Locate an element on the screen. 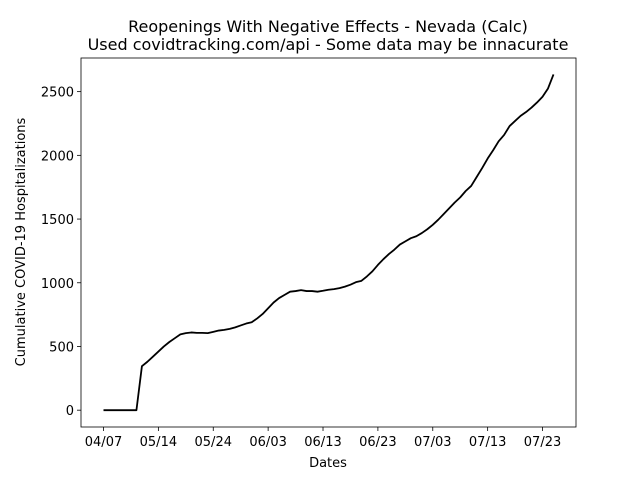 The width and height of the screenshot is (640, 480). x-tick-label: 06/03 is located at coordinates (267, 442).